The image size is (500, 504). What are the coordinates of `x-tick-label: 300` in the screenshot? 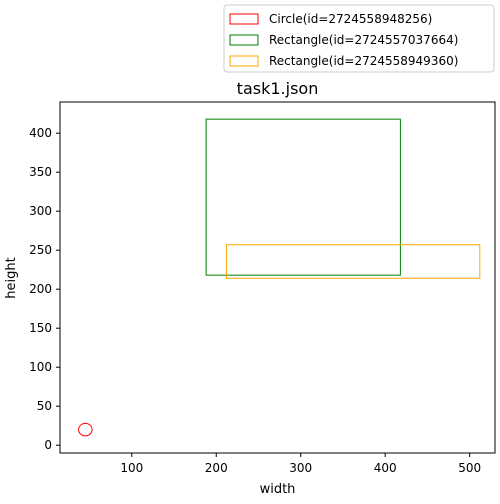 It's located at (300, 468).